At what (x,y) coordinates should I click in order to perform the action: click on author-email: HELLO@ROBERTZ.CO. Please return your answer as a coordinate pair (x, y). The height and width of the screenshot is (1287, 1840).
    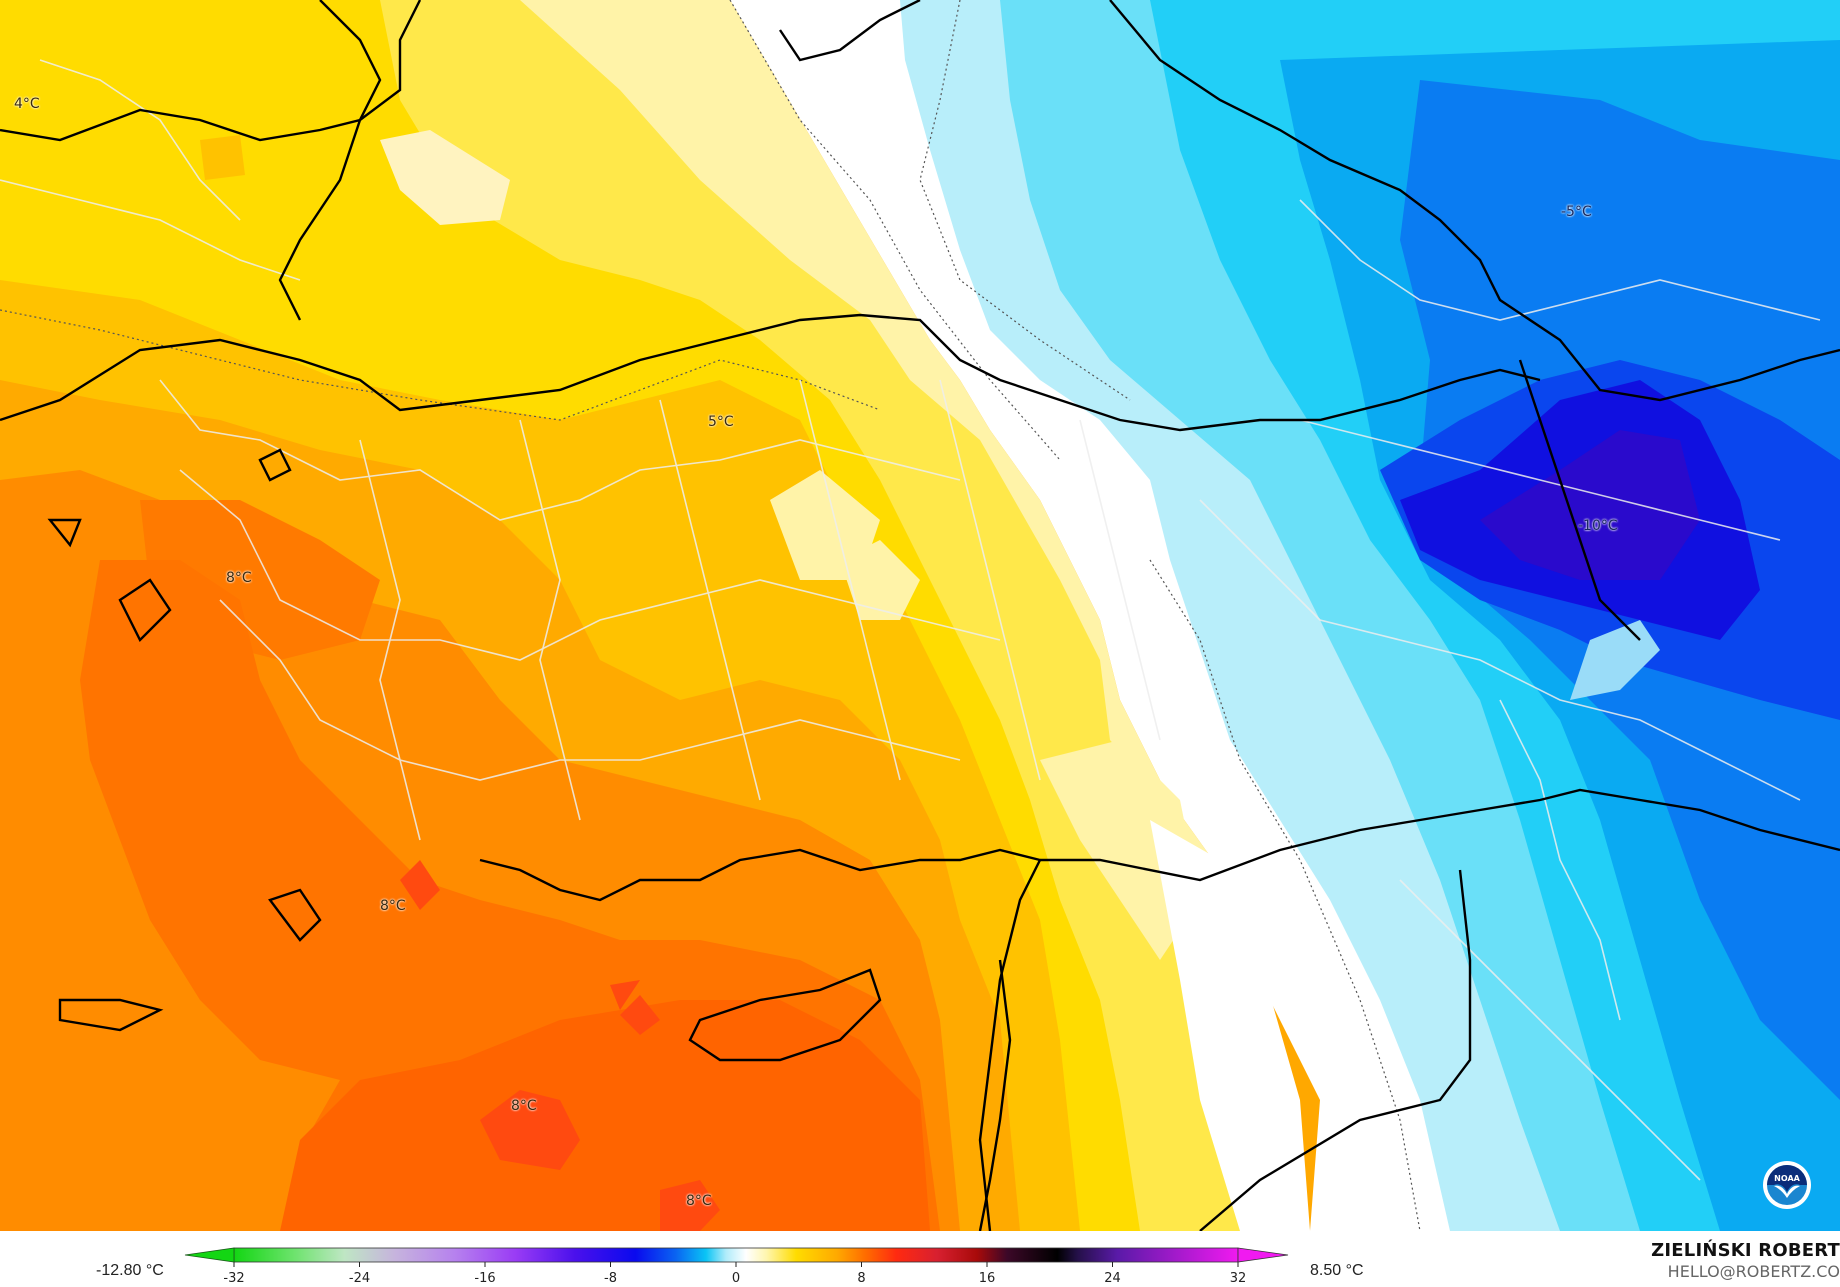
    Looking at the image, I should click on (1753, 1271).